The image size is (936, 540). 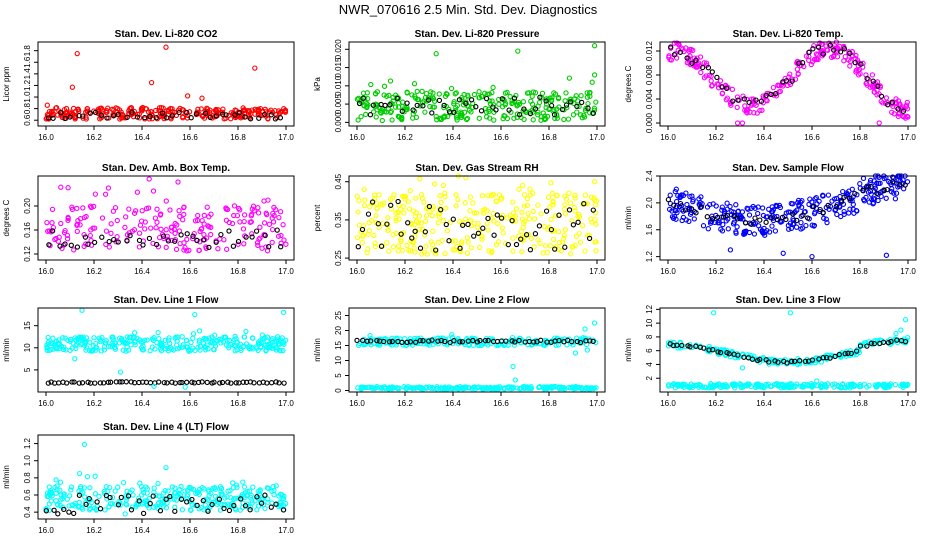 I want to click on y-tick-label: 0.004, so click(x=649, y=98).